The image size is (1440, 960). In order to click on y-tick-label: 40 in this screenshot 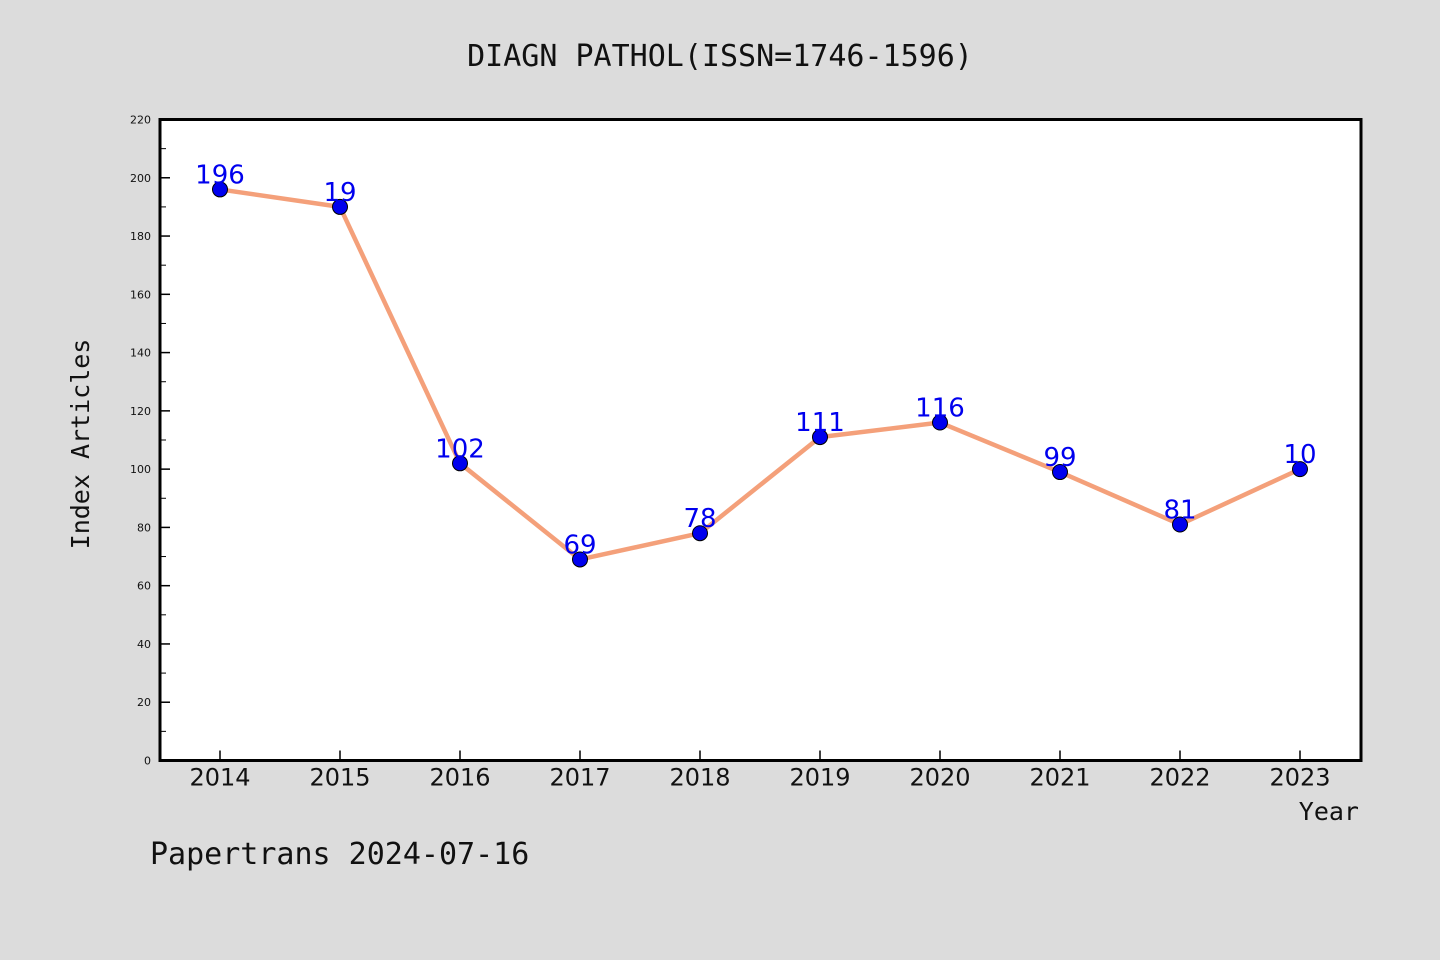, I will do `click(144, 644)`.